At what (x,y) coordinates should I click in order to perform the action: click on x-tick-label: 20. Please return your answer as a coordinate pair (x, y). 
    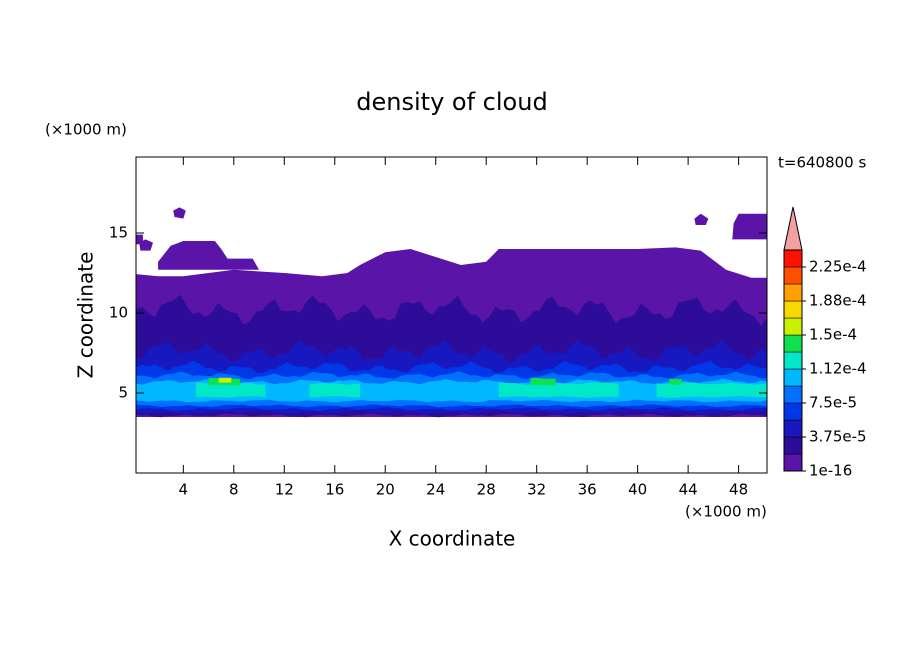
    Looking at the image, I should click on (385, 490).